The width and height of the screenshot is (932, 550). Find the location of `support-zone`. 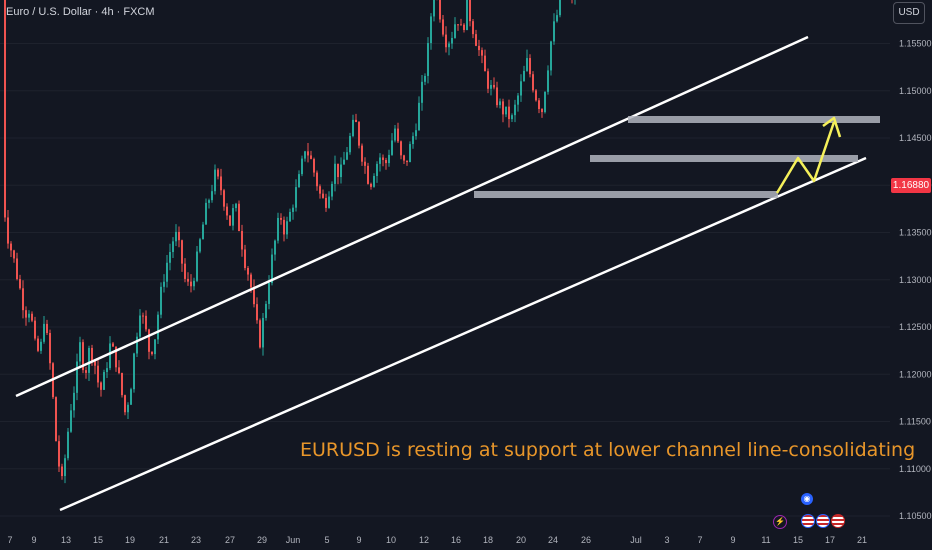

support-zone is located at coordinates (626, 194).